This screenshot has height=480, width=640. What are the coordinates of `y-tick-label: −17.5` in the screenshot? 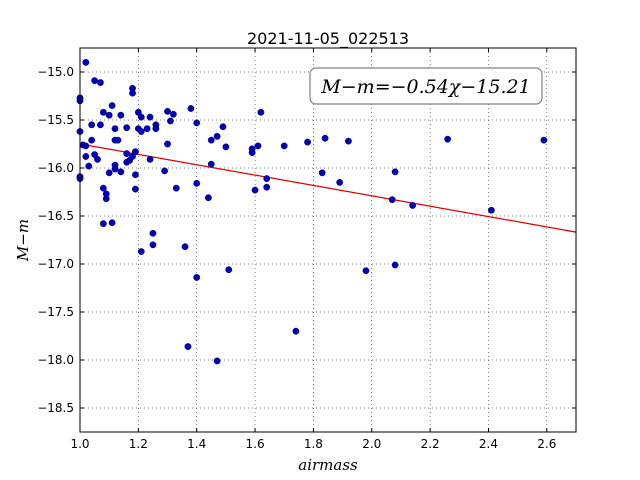 It's located at (55, 312).